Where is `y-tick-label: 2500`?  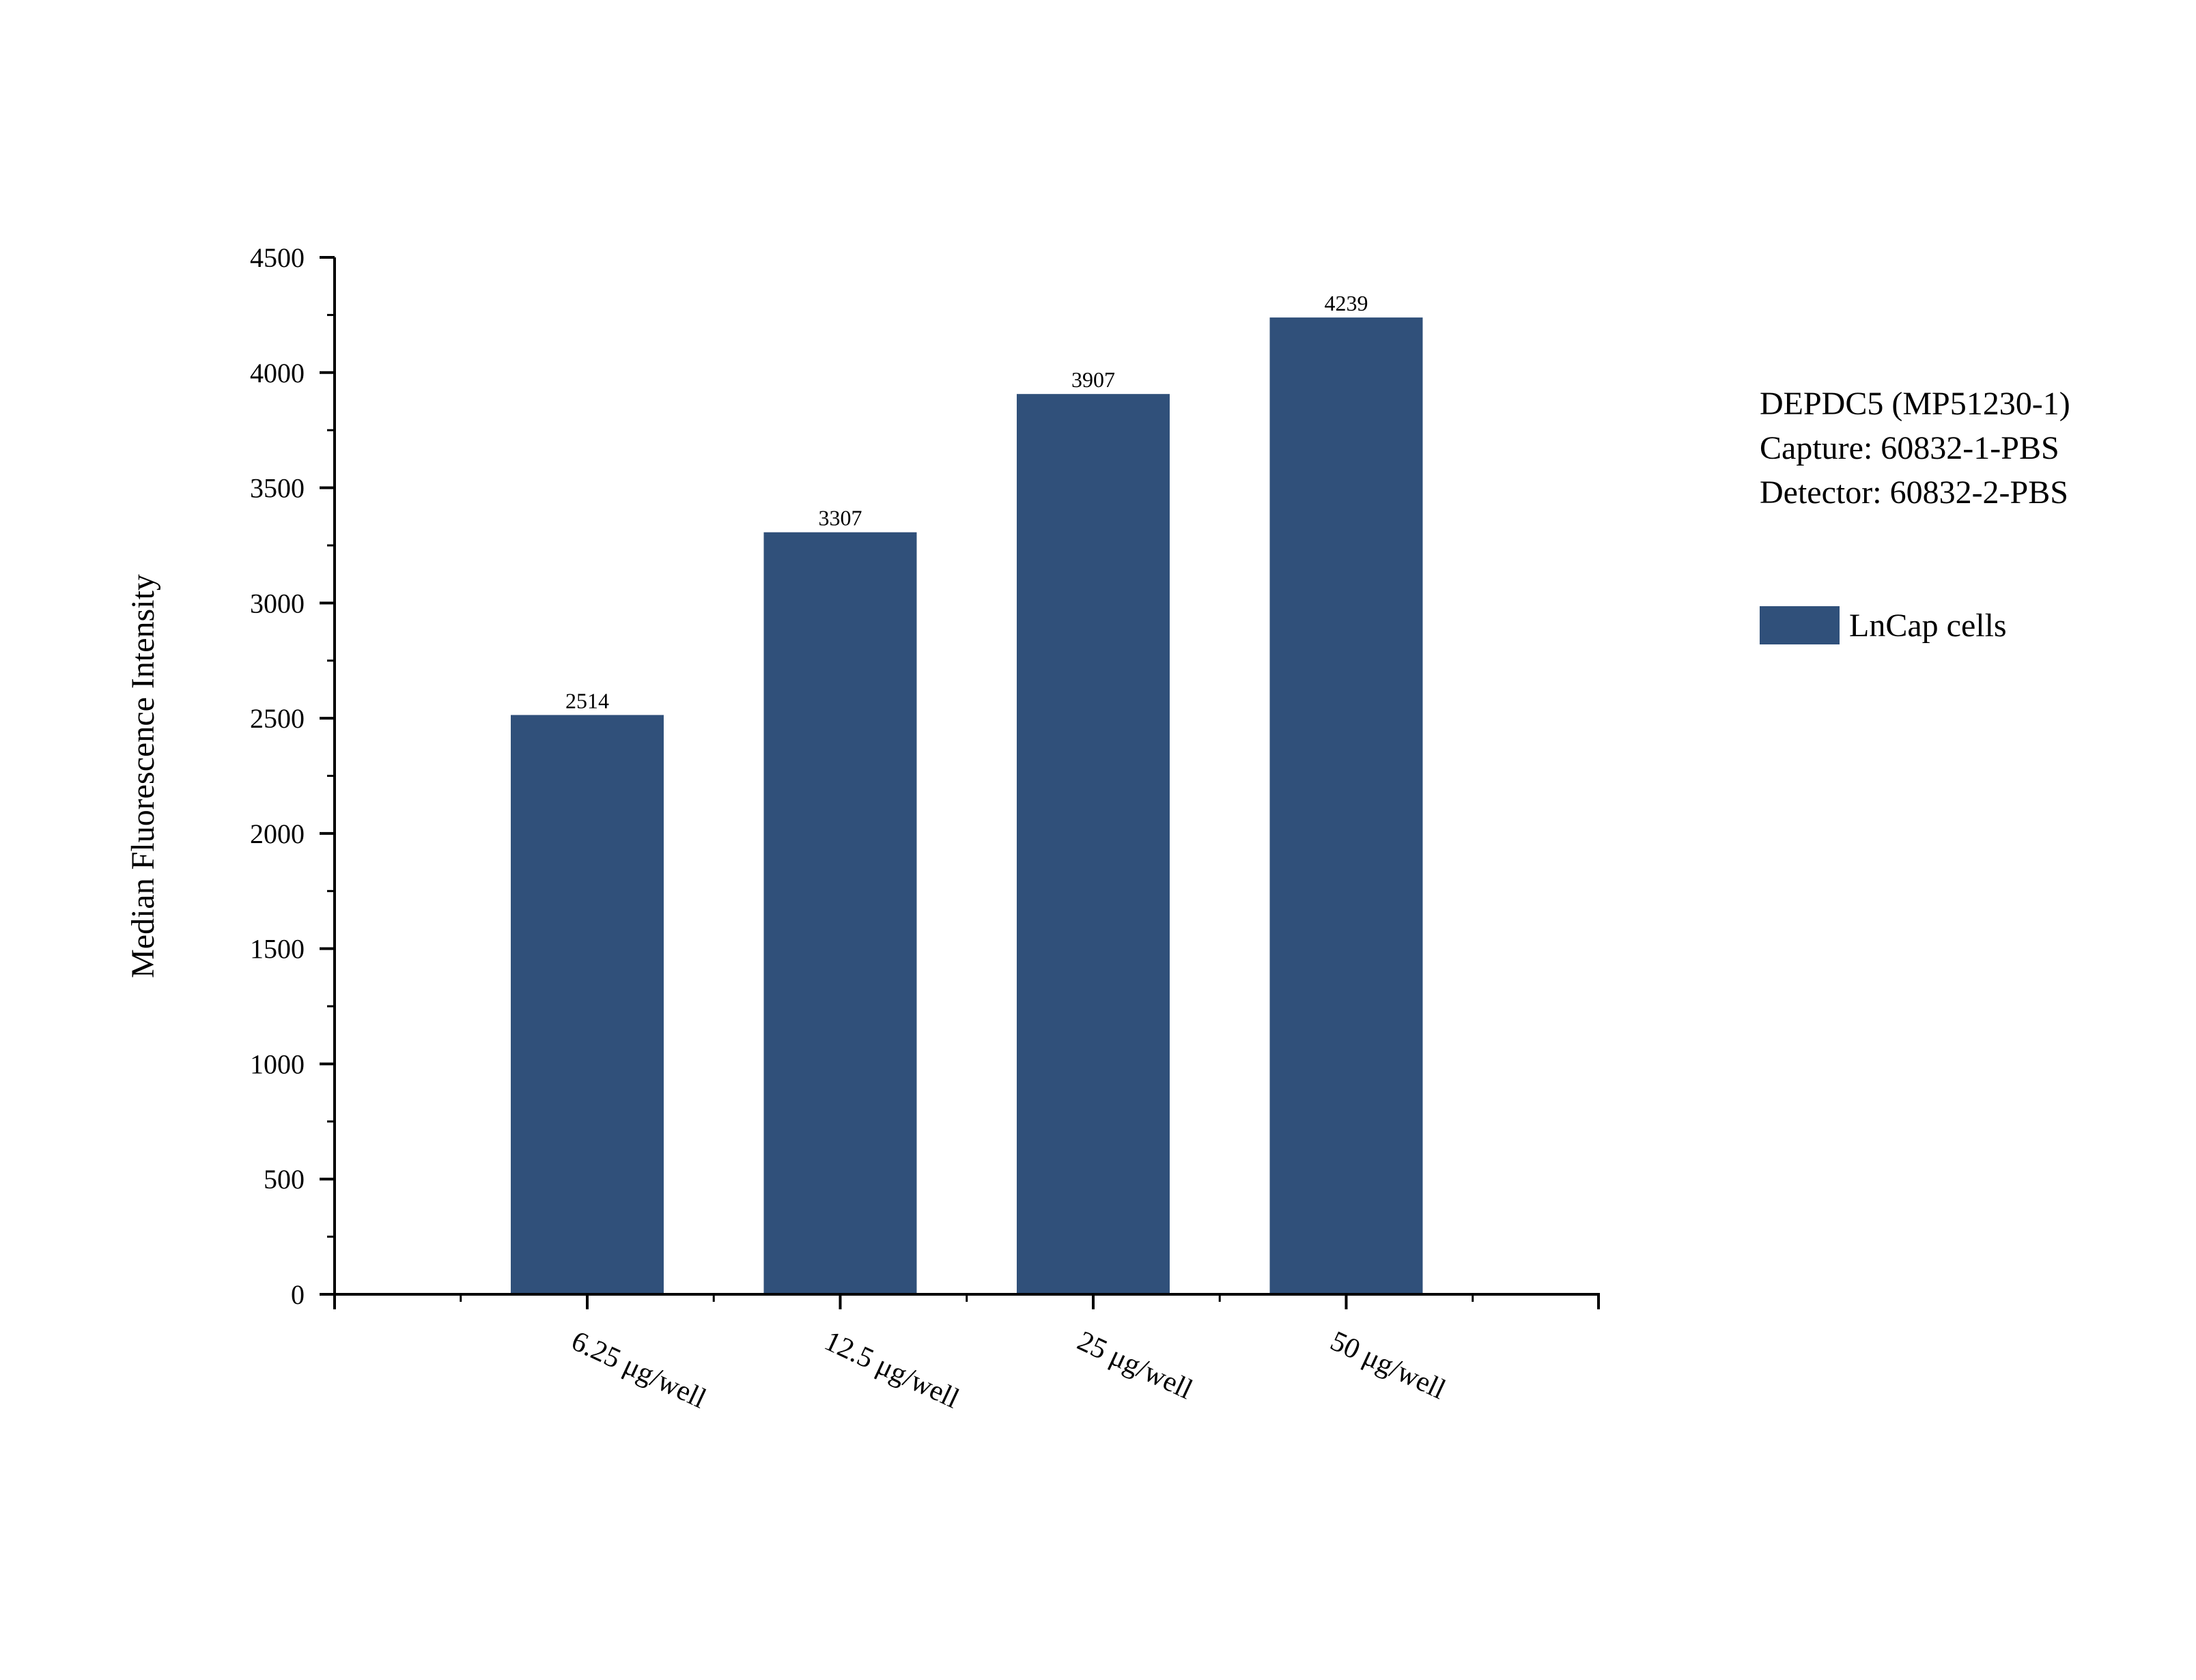
y-tick-label: 2500 is located at coordinates (277, 718).